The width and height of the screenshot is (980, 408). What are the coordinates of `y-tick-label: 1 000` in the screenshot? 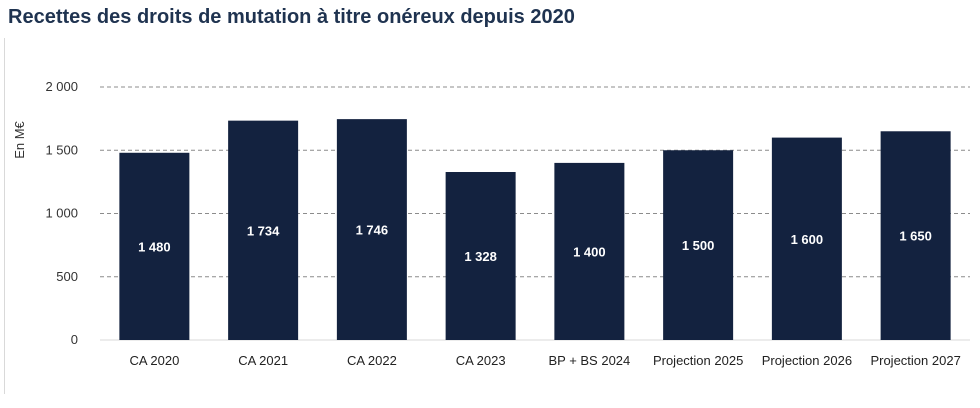 It's located at (61, 213).